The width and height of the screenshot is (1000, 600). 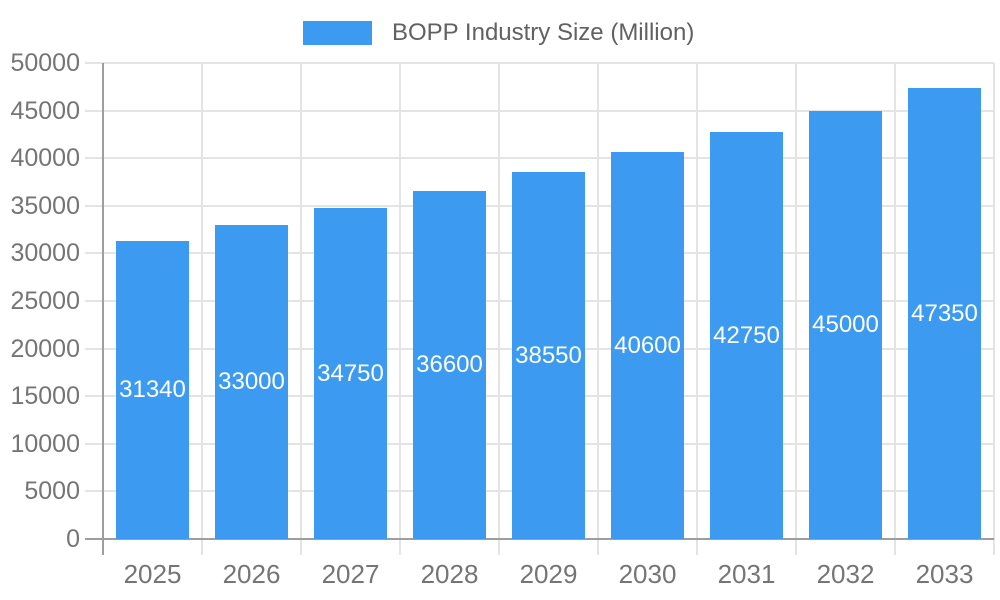 What do you see at coordinates (251, 574) in the screenshot?
I see `x-axis-tick-label: 2026` at bounding box center [251, 574].